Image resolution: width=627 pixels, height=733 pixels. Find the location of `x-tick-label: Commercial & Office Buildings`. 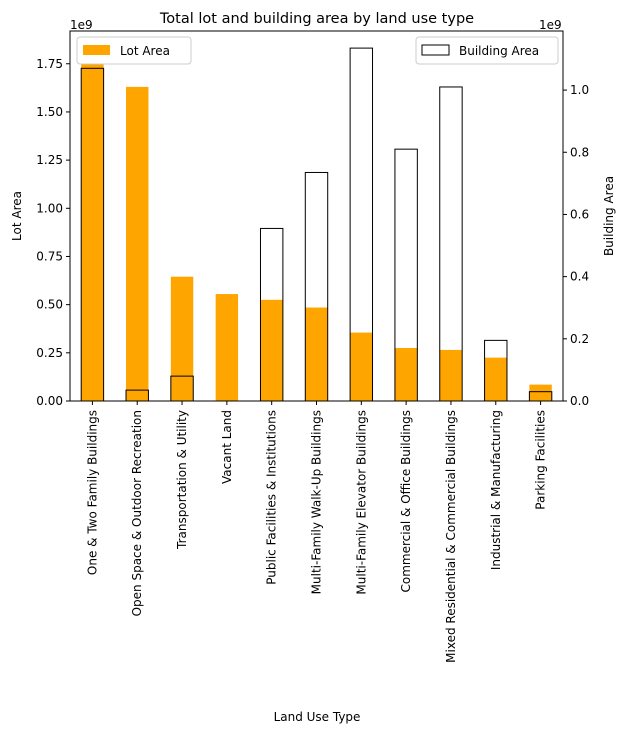

x-tick-label: Commercial & Office Buildings is located at coordinates (406, 501).